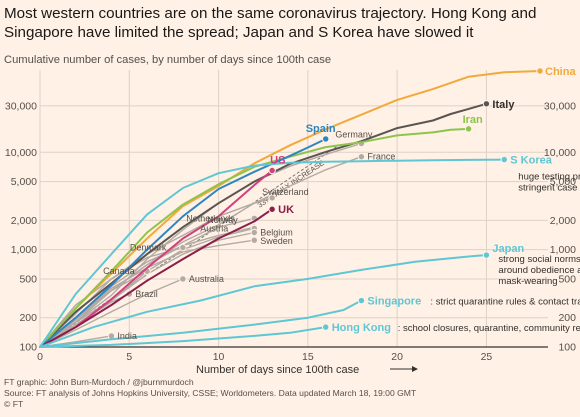  What do you see at coordinates (326, 139) in the screenshot?
I see `series-end-point-spain` at bounding box center [326, 139].